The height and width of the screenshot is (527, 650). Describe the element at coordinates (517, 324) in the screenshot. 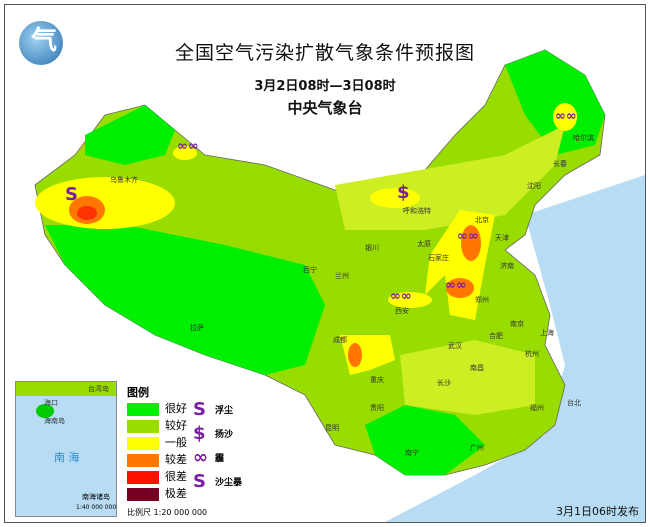

I see `city-label: 南京` at that location.